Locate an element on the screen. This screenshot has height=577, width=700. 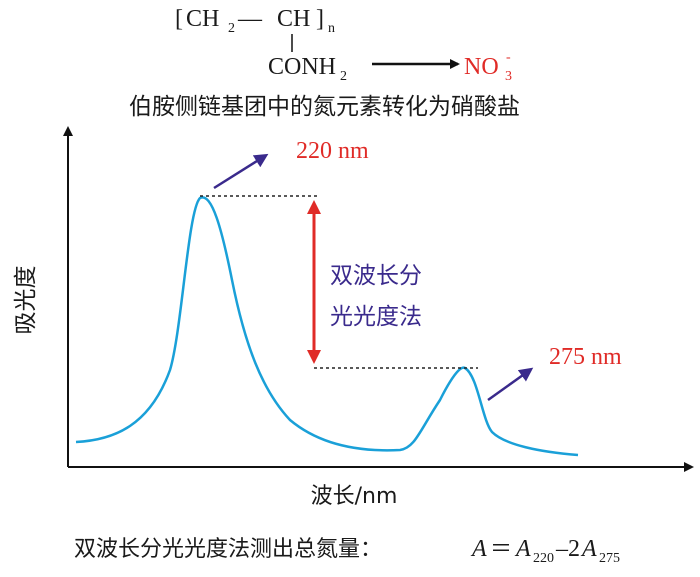
formula-equals: ＝ is located at coordinates (501, 548).